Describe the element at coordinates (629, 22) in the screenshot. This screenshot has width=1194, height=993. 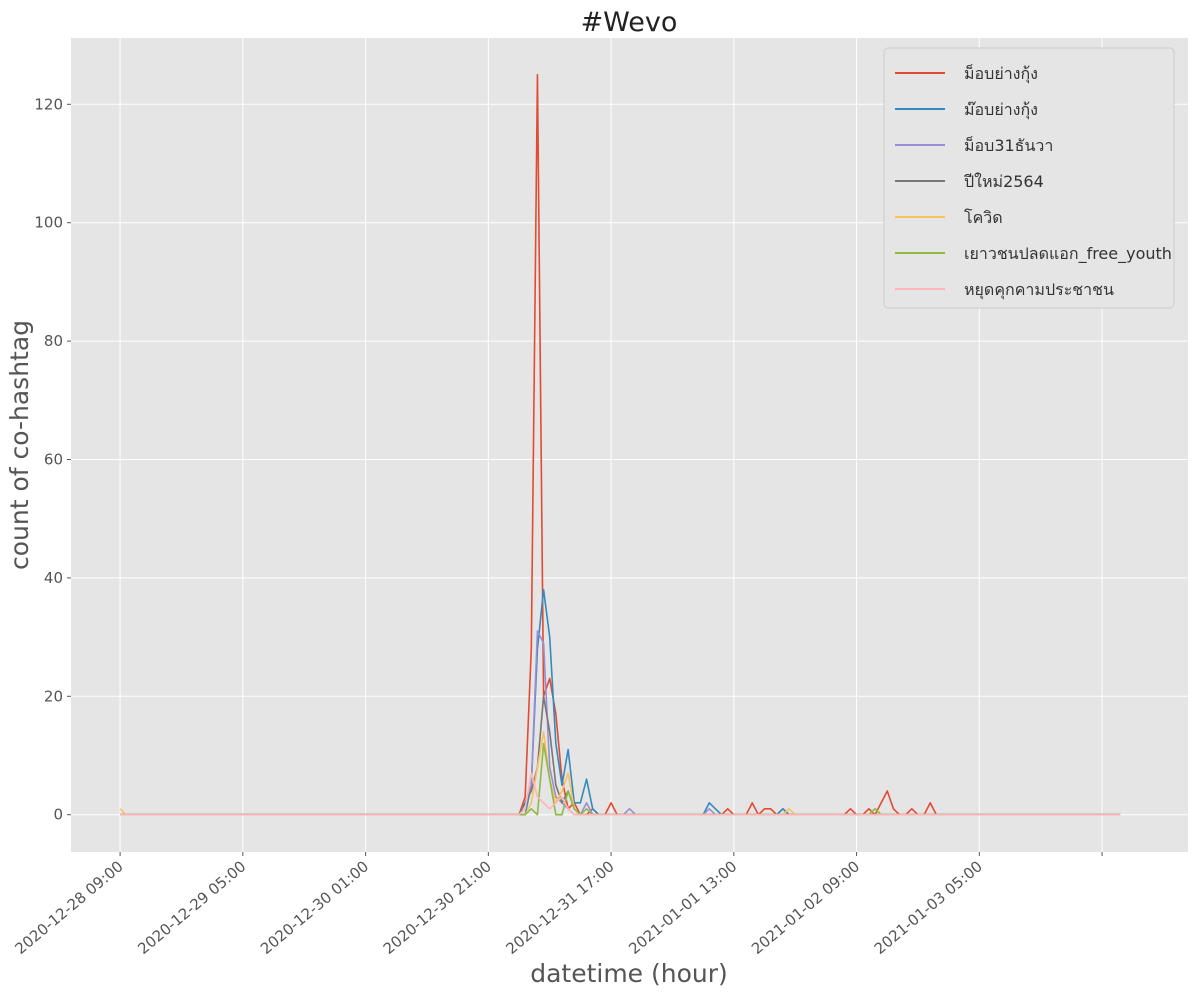
I see `chart-title: #Wevo` at that location.